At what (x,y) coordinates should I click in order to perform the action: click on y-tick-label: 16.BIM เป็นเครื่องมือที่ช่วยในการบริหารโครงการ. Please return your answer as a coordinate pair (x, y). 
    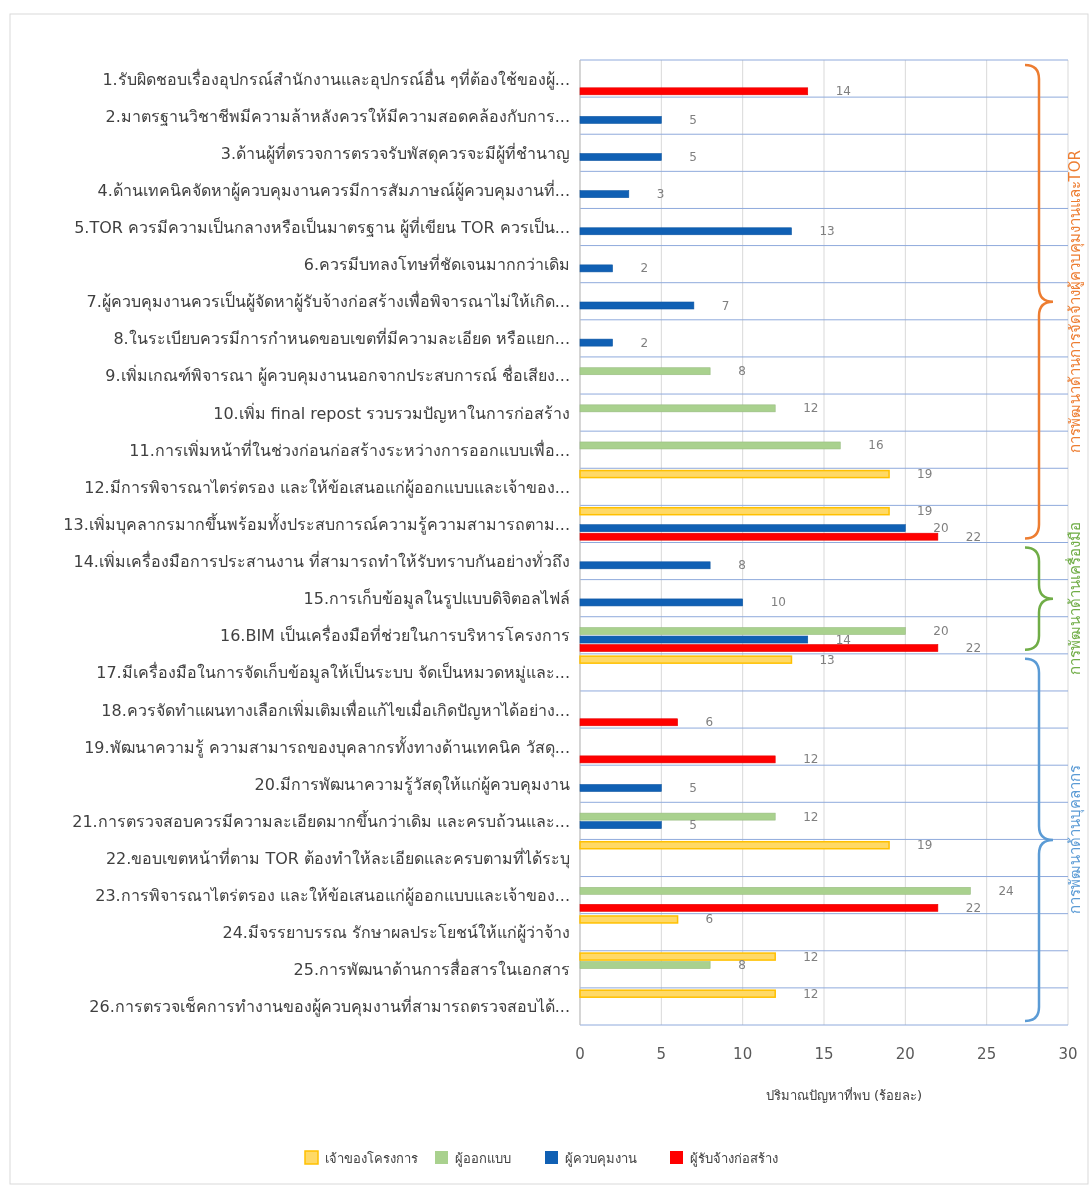
    Looking at the image, I should click on (394, 635).